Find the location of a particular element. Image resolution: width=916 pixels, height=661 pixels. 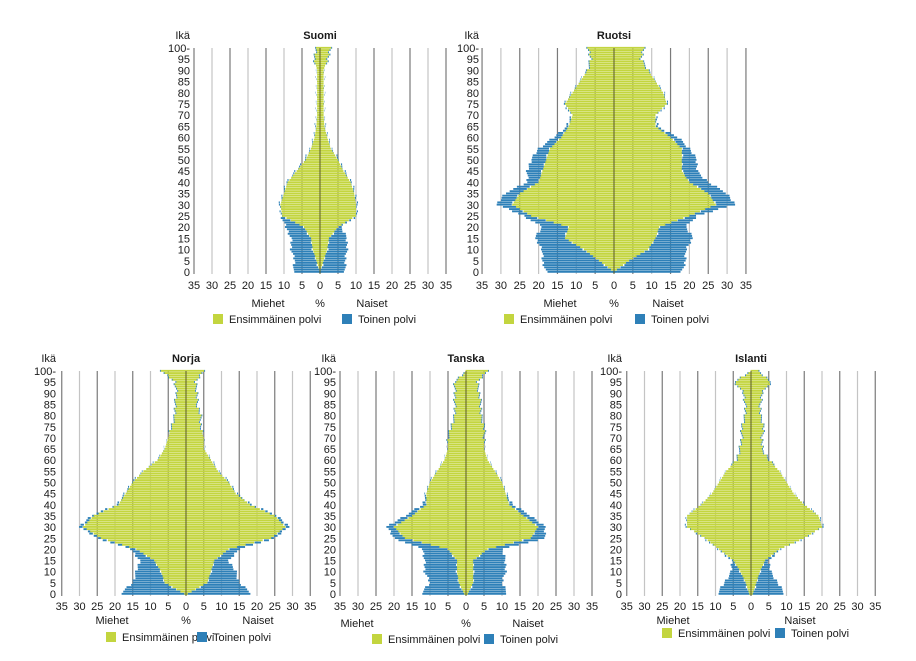

islanti-x-tick-label: 20 is located at coordinates (822, 607).